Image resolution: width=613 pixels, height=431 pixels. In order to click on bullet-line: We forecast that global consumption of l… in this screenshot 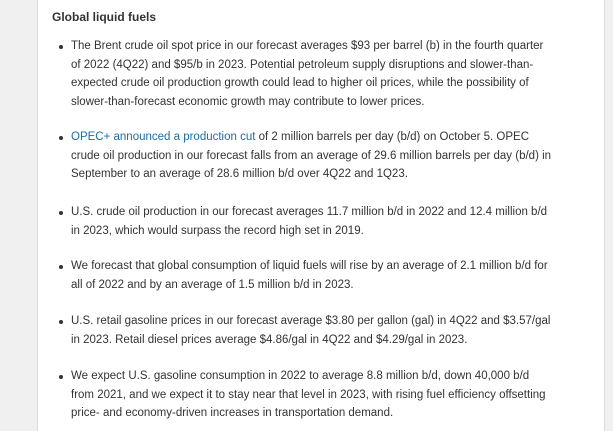, I will do `click(309, 266)`.